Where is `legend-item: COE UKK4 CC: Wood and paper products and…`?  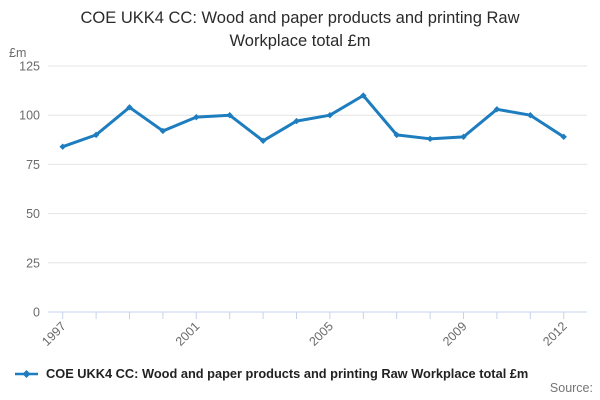 legend-item: COE UKK4 CC: Wood and paper products and… is located at coordinates (271, 373).